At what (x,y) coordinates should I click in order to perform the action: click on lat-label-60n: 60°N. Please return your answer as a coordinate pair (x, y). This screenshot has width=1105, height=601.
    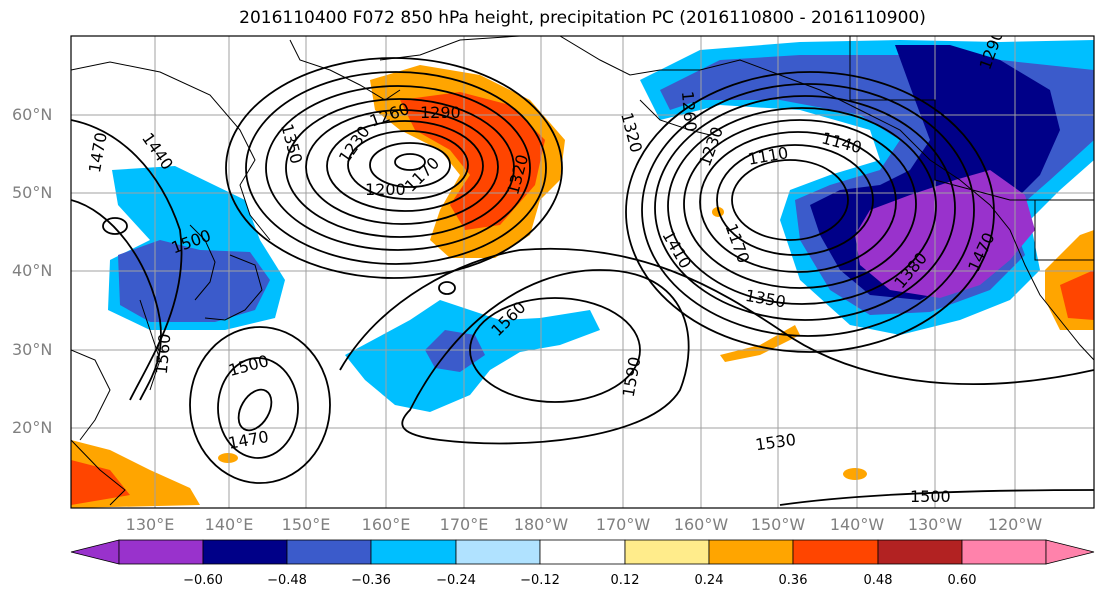
    Looking at the image, I should click on (32, 114).